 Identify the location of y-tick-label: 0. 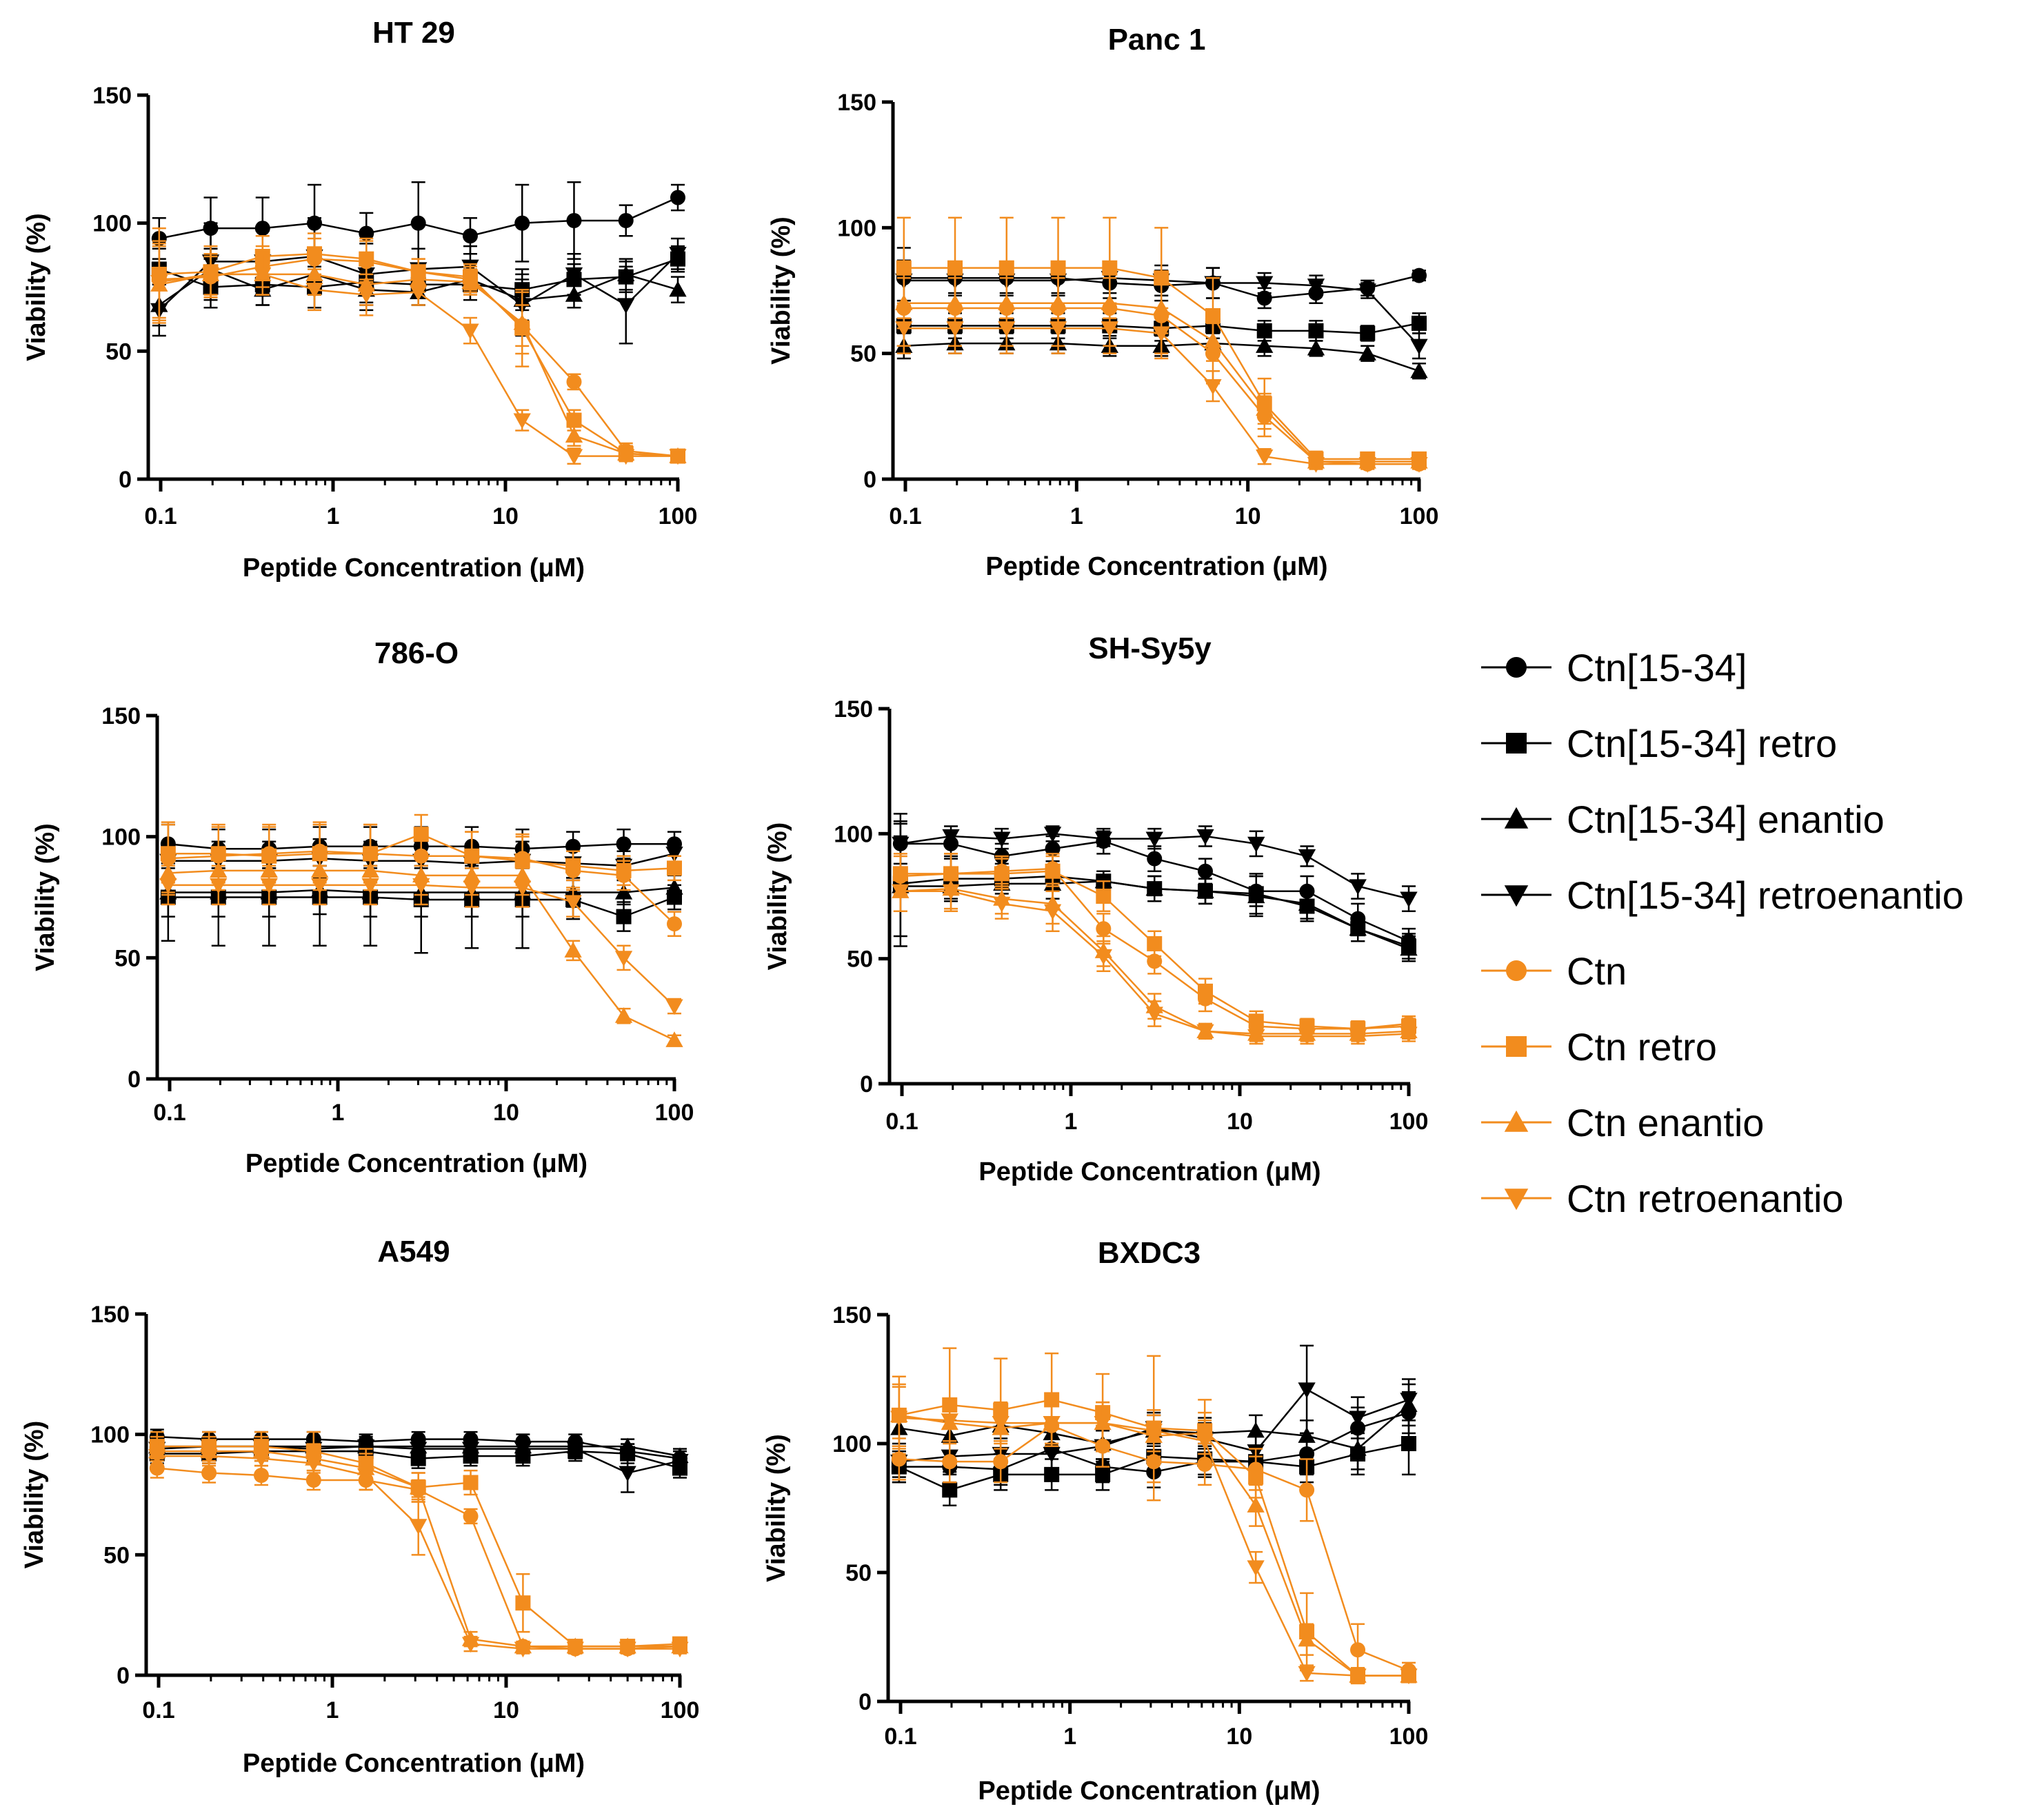
(866, 1085).